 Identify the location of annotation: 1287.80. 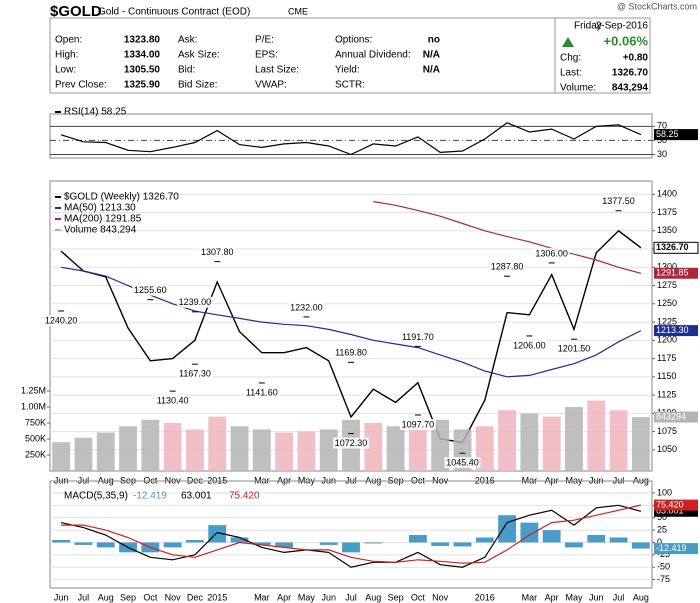
(507, 267).